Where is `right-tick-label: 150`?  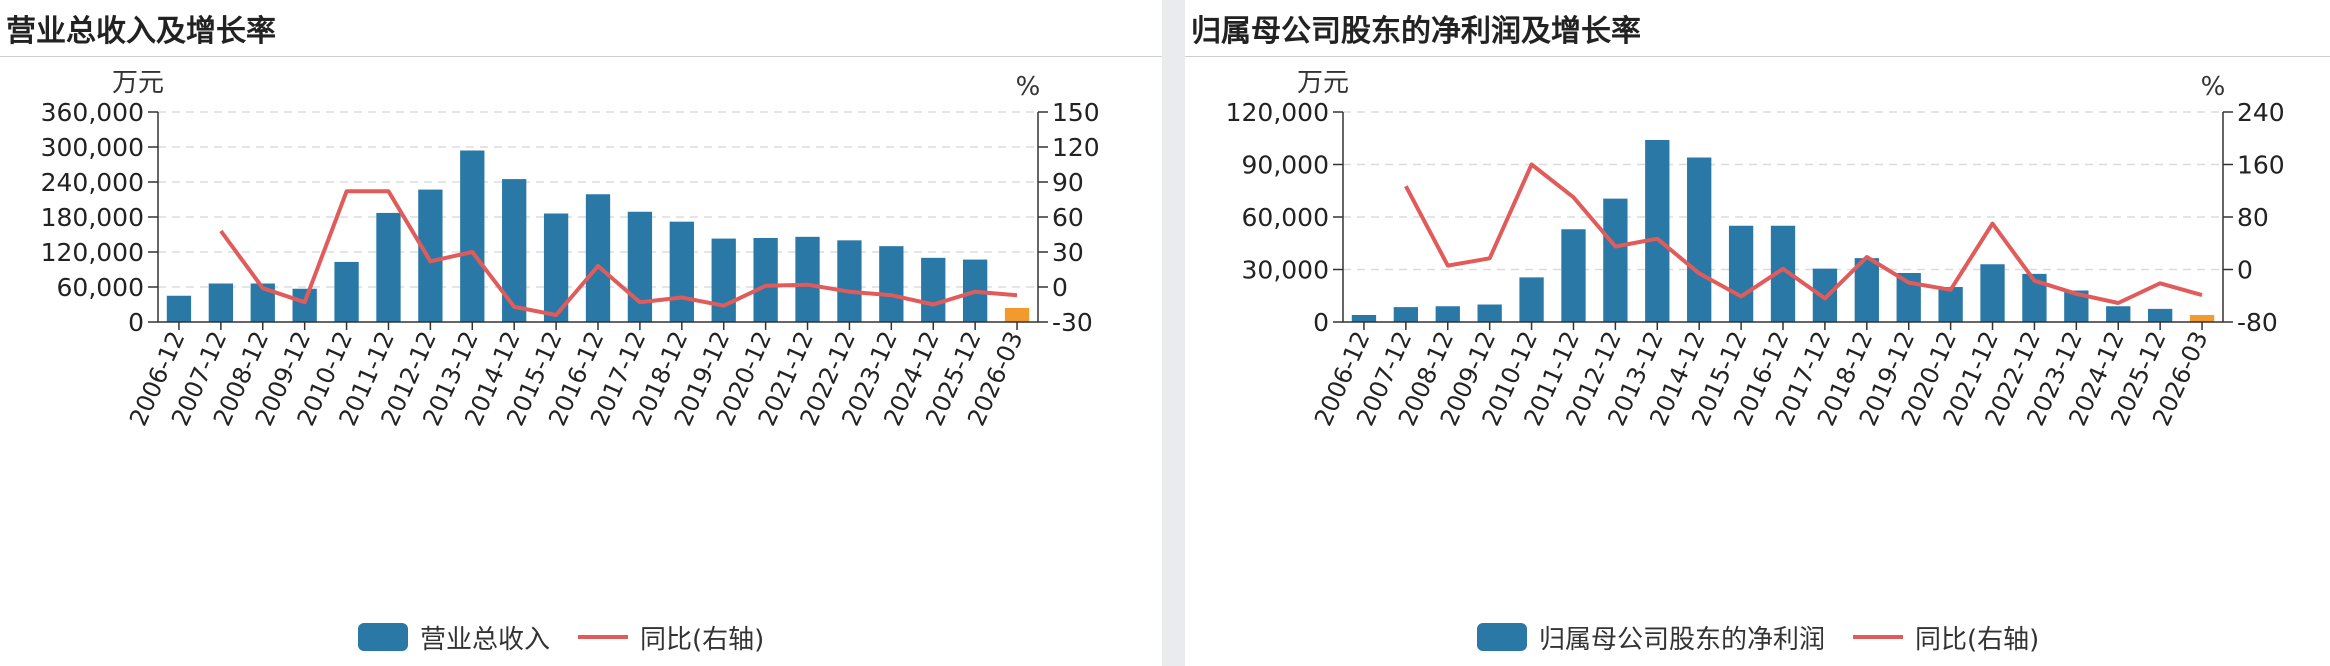 right-tick-label: 150 is located at coordinates (1076, 112).